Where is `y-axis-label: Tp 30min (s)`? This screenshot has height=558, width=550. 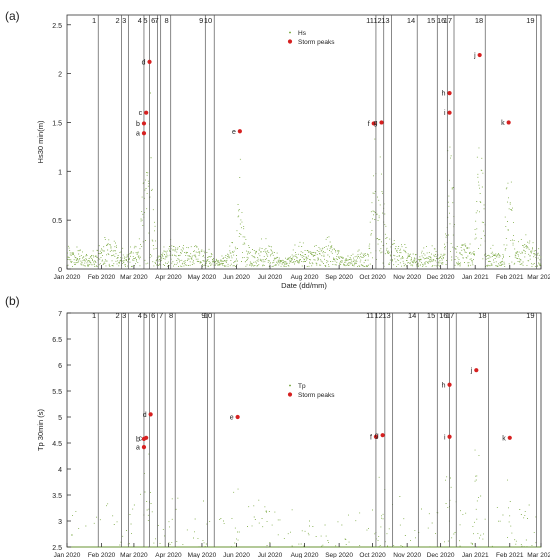 y-axis-label: Tp 30min (s) is located at coordinates (40, 429).